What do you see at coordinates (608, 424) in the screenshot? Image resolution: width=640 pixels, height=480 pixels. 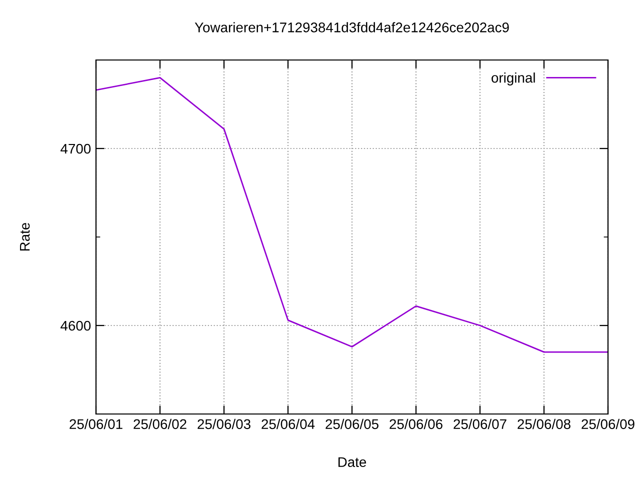 I see `x-tick-label: 25/06/09` at bounding box center [608, 424].